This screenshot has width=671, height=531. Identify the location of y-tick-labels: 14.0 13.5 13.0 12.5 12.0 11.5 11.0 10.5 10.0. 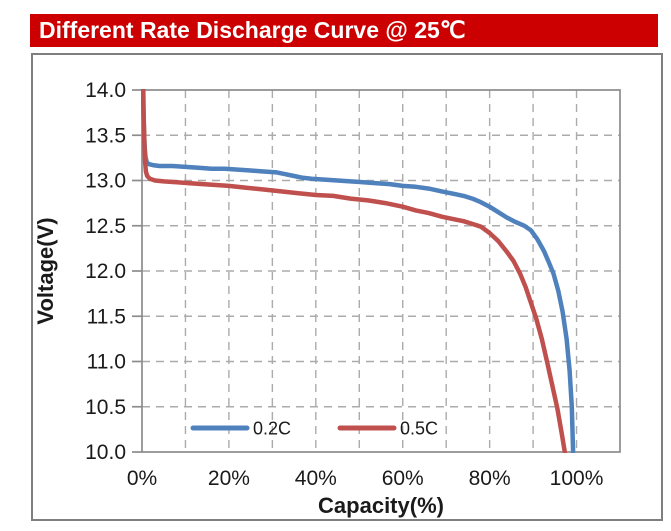
(105, 271).